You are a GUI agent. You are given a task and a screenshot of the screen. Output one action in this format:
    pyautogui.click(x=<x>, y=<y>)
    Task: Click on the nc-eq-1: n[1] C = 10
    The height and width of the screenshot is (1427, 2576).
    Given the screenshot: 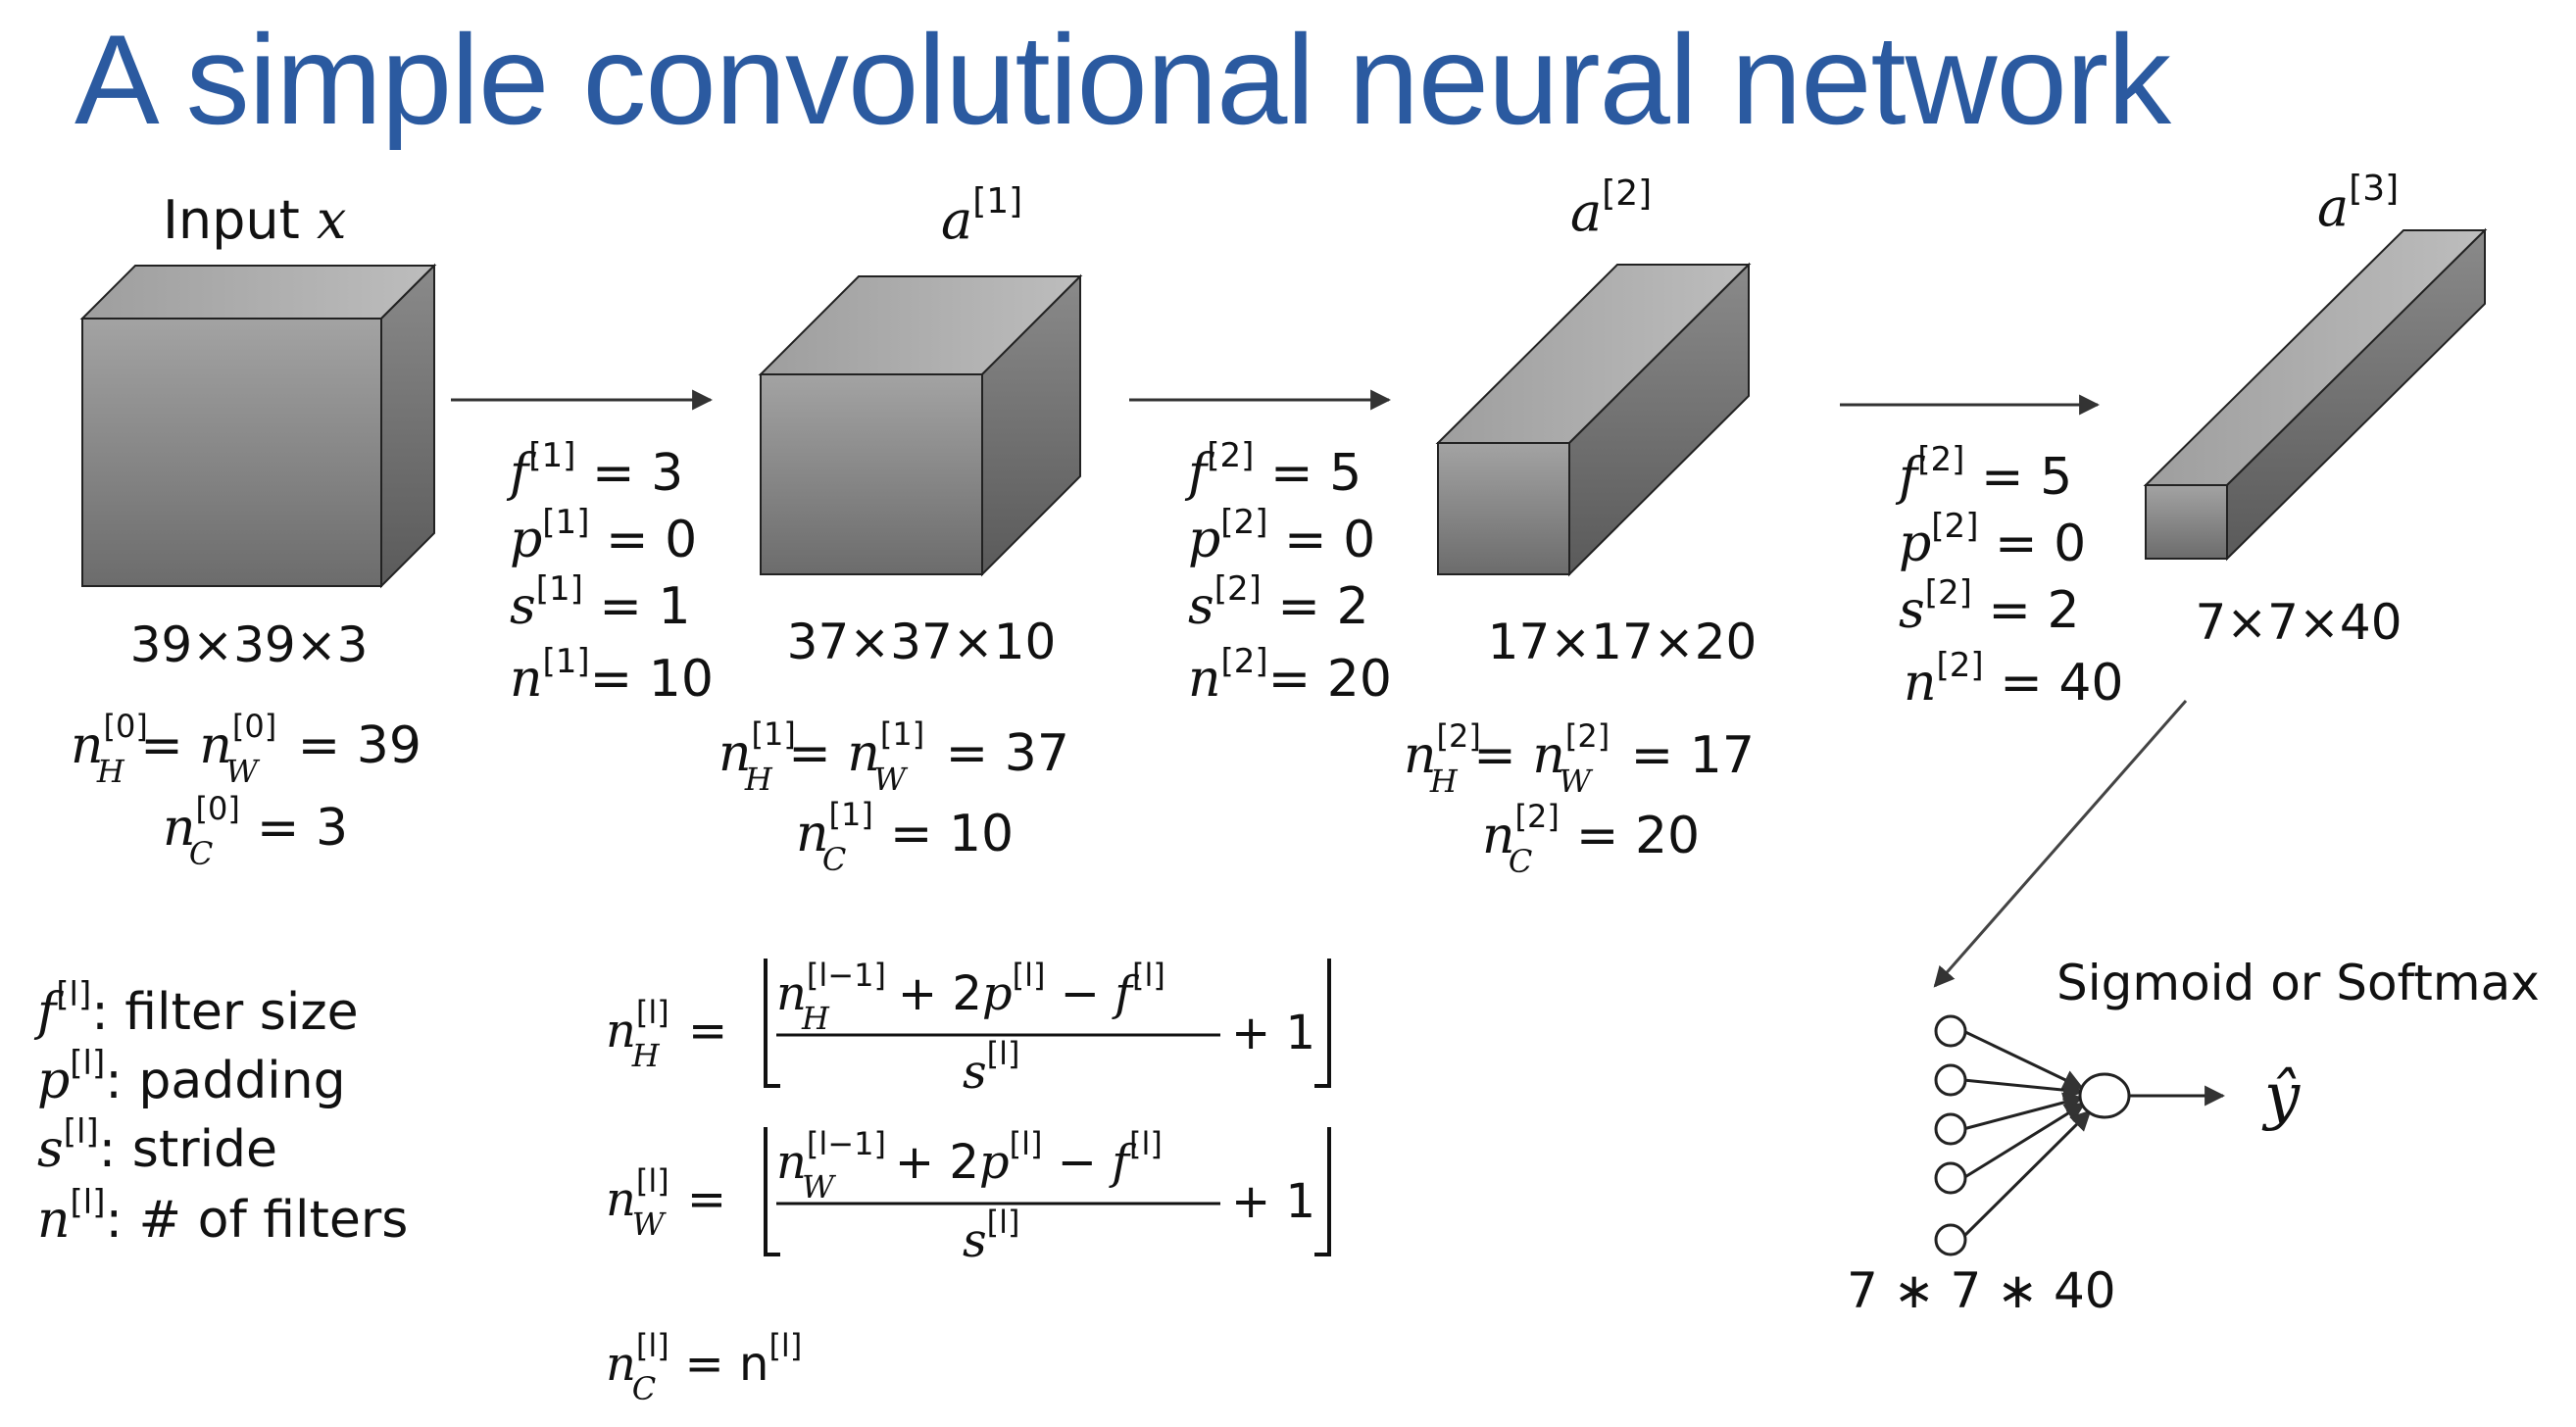 What is the action you would take?
    pyautogui.click(x=905, y=837)
    